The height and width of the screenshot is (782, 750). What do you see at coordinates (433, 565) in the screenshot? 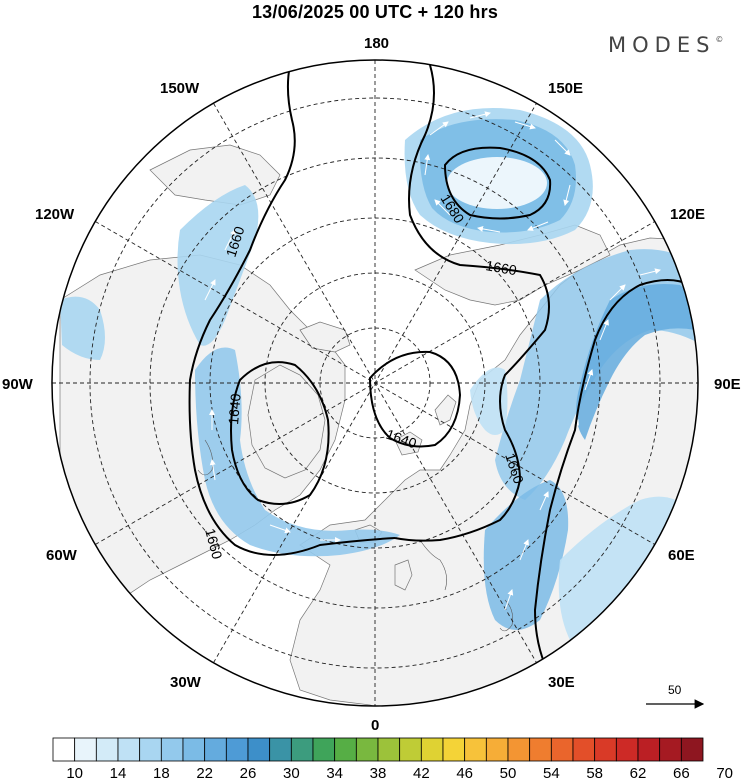
I see `coast-baltic` at bounding box center [433, 565].